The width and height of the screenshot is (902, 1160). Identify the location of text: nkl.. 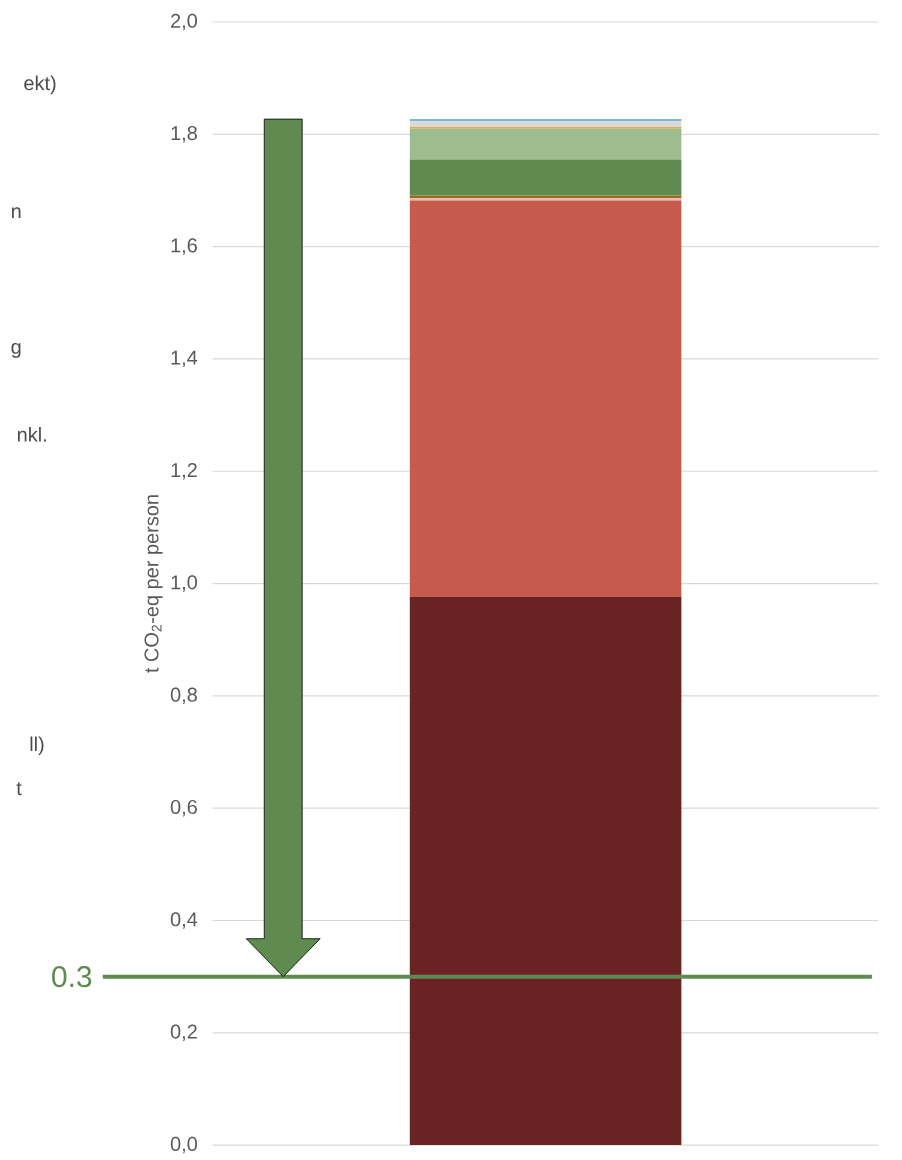
(31, 434).